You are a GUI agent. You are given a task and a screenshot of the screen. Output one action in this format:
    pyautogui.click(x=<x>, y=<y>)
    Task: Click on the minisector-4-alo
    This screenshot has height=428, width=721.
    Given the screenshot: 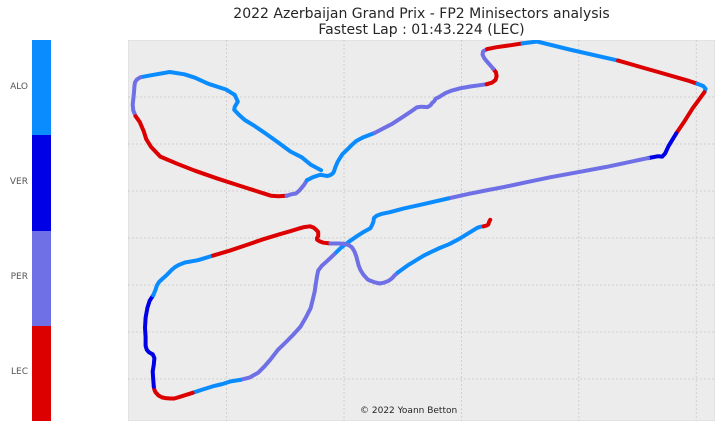 What is the action you would take?
    pyautogui.click(x=341, y=157)
    